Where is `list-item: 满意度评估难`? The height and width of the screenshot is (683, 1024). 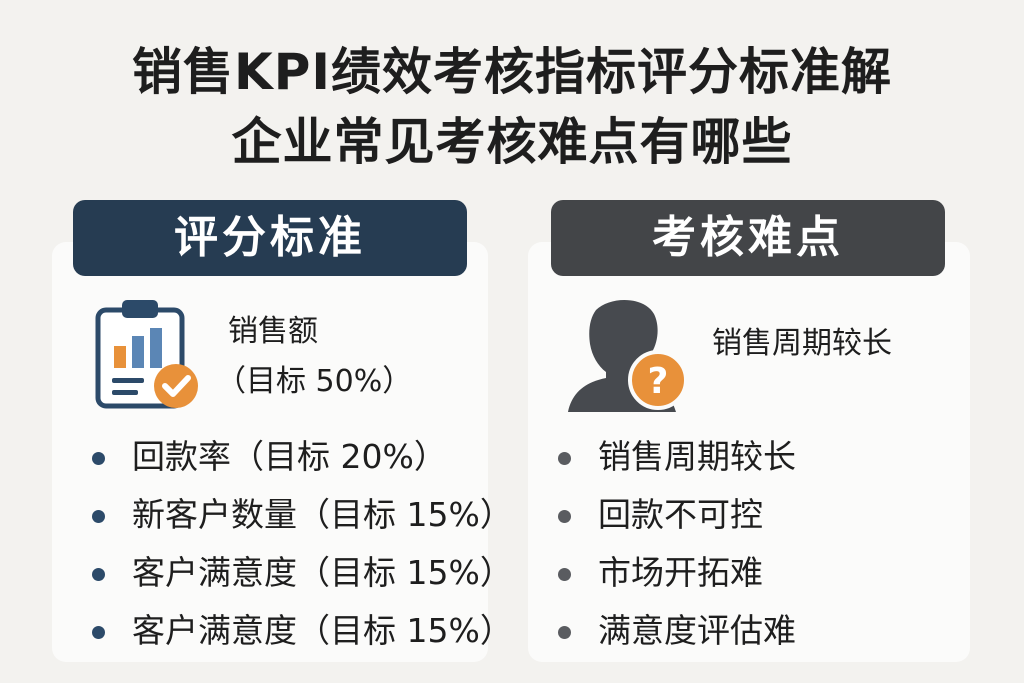 list-item: 满意度评估难 is located at coordinates (677, 631).